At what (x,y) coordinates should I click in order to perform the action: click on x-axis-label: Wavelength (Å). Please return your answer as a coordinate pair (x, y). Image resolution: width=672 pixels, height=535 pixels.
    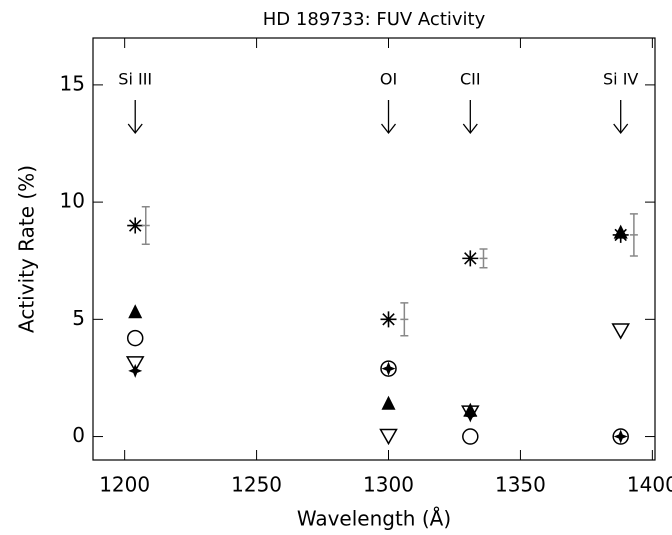
    Looking at the image, I should click on (374, 519).